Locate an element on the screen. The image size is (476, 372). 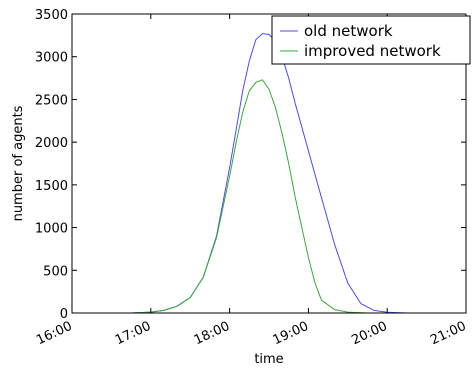
legend-box is located at coordinates (371, 40).